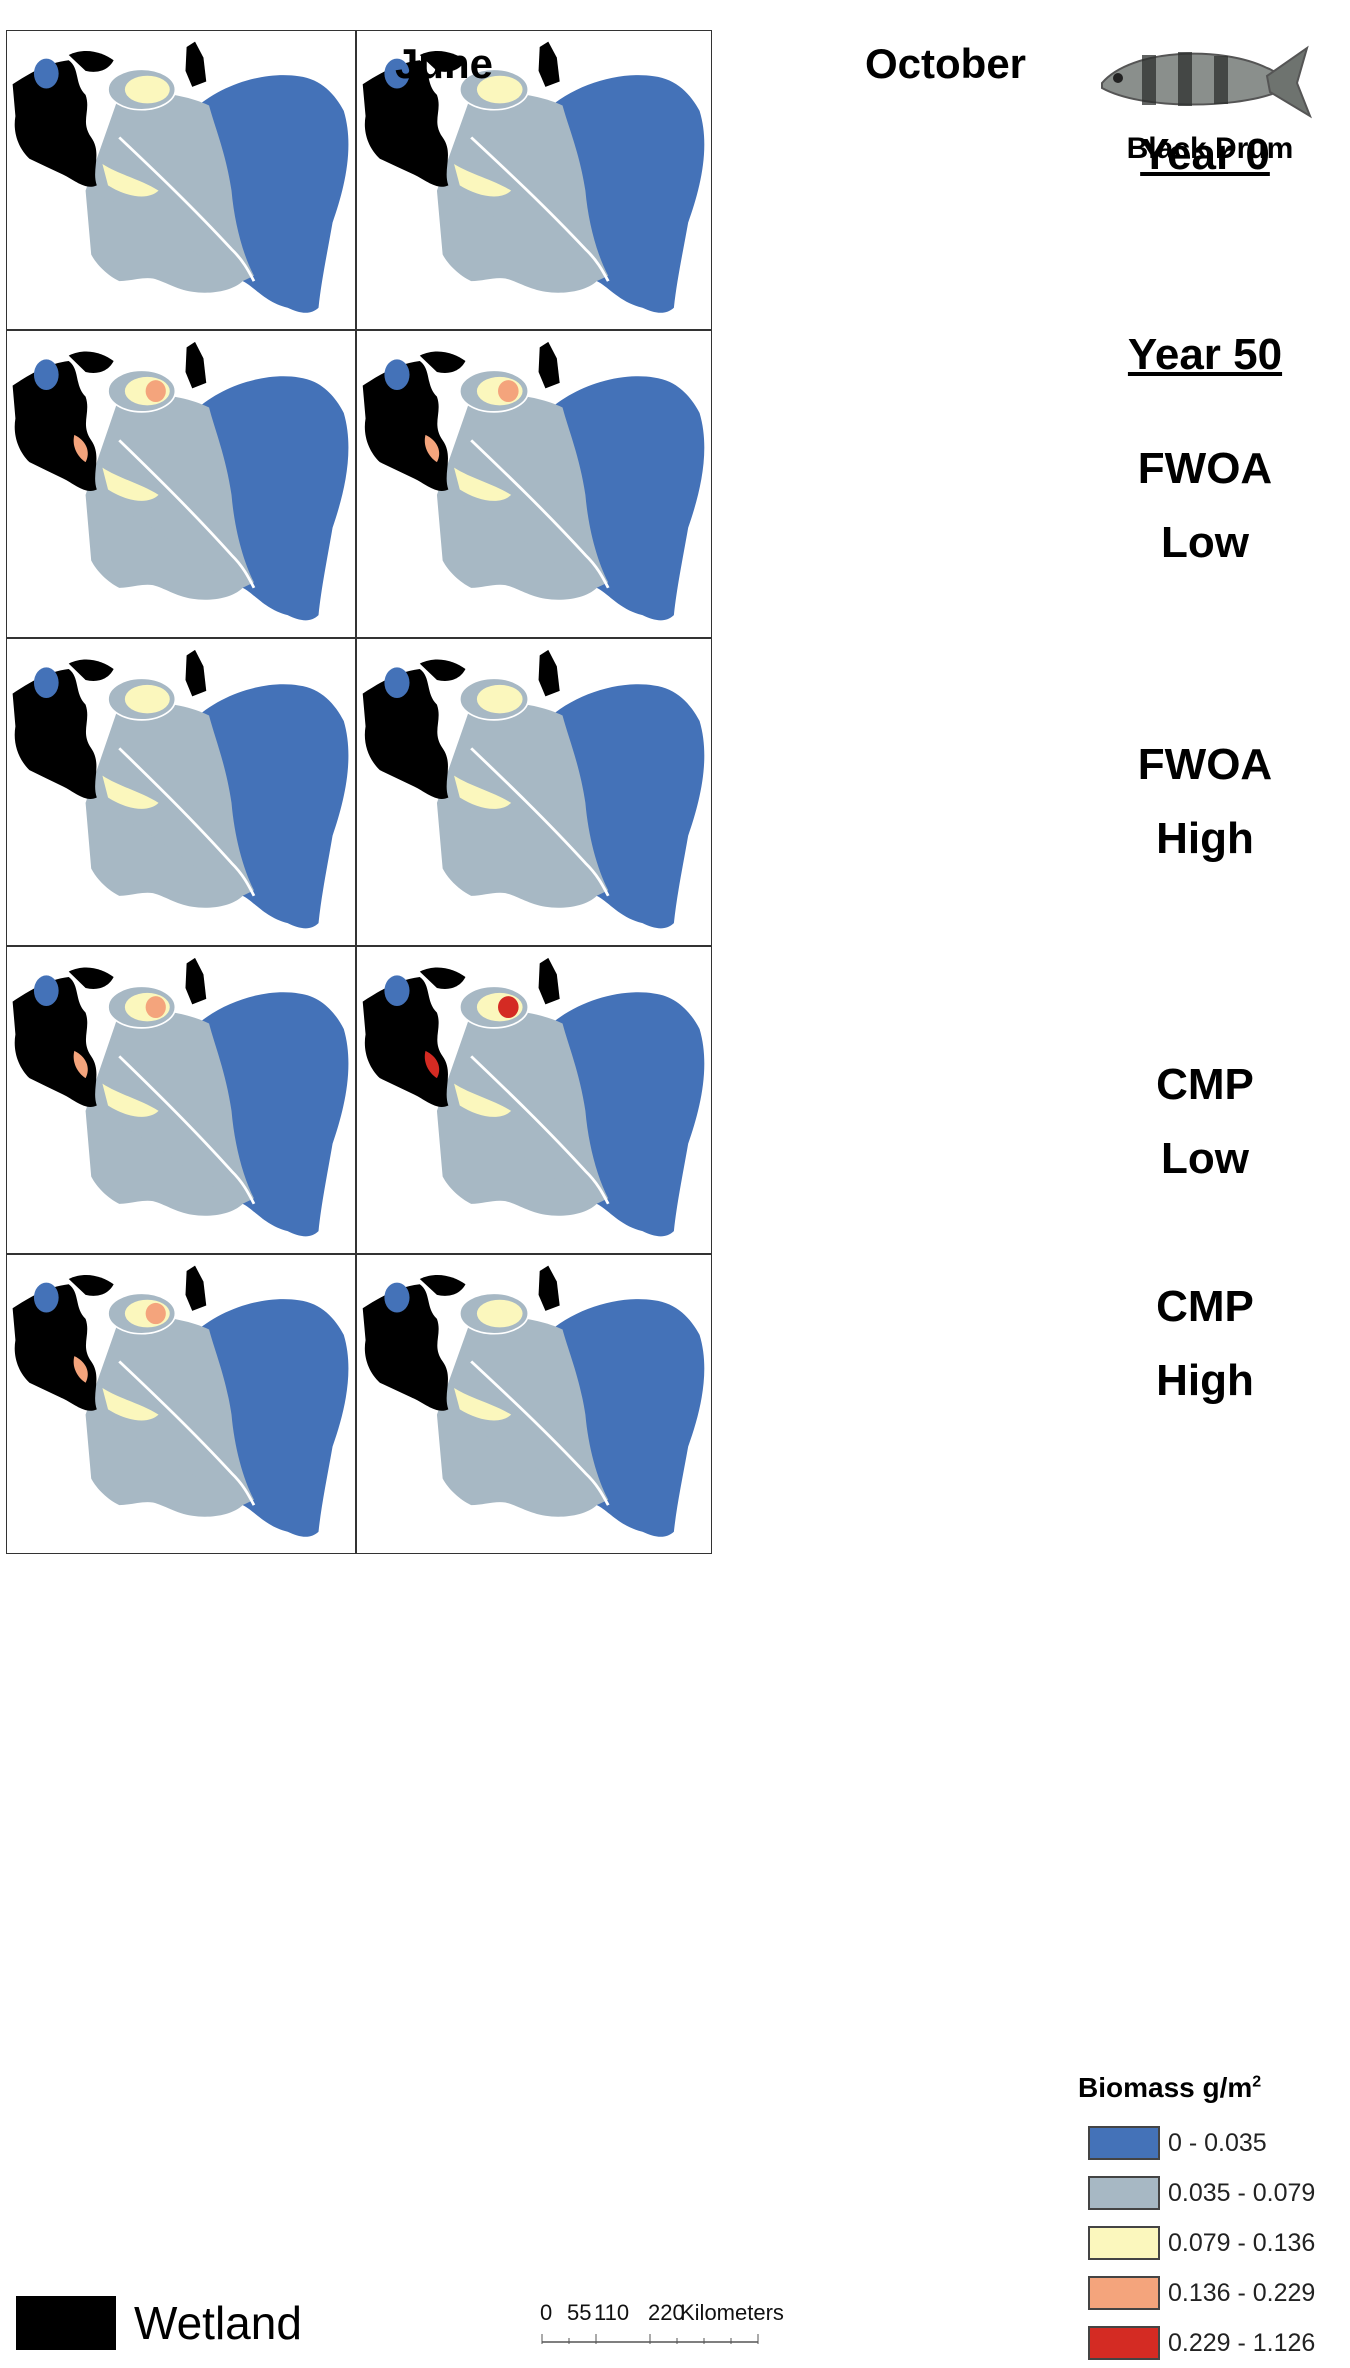 This screenshot has height=2368, width=1350. I want to click on legend-item: 0.136 - 0.229, so click(1213, 2293).